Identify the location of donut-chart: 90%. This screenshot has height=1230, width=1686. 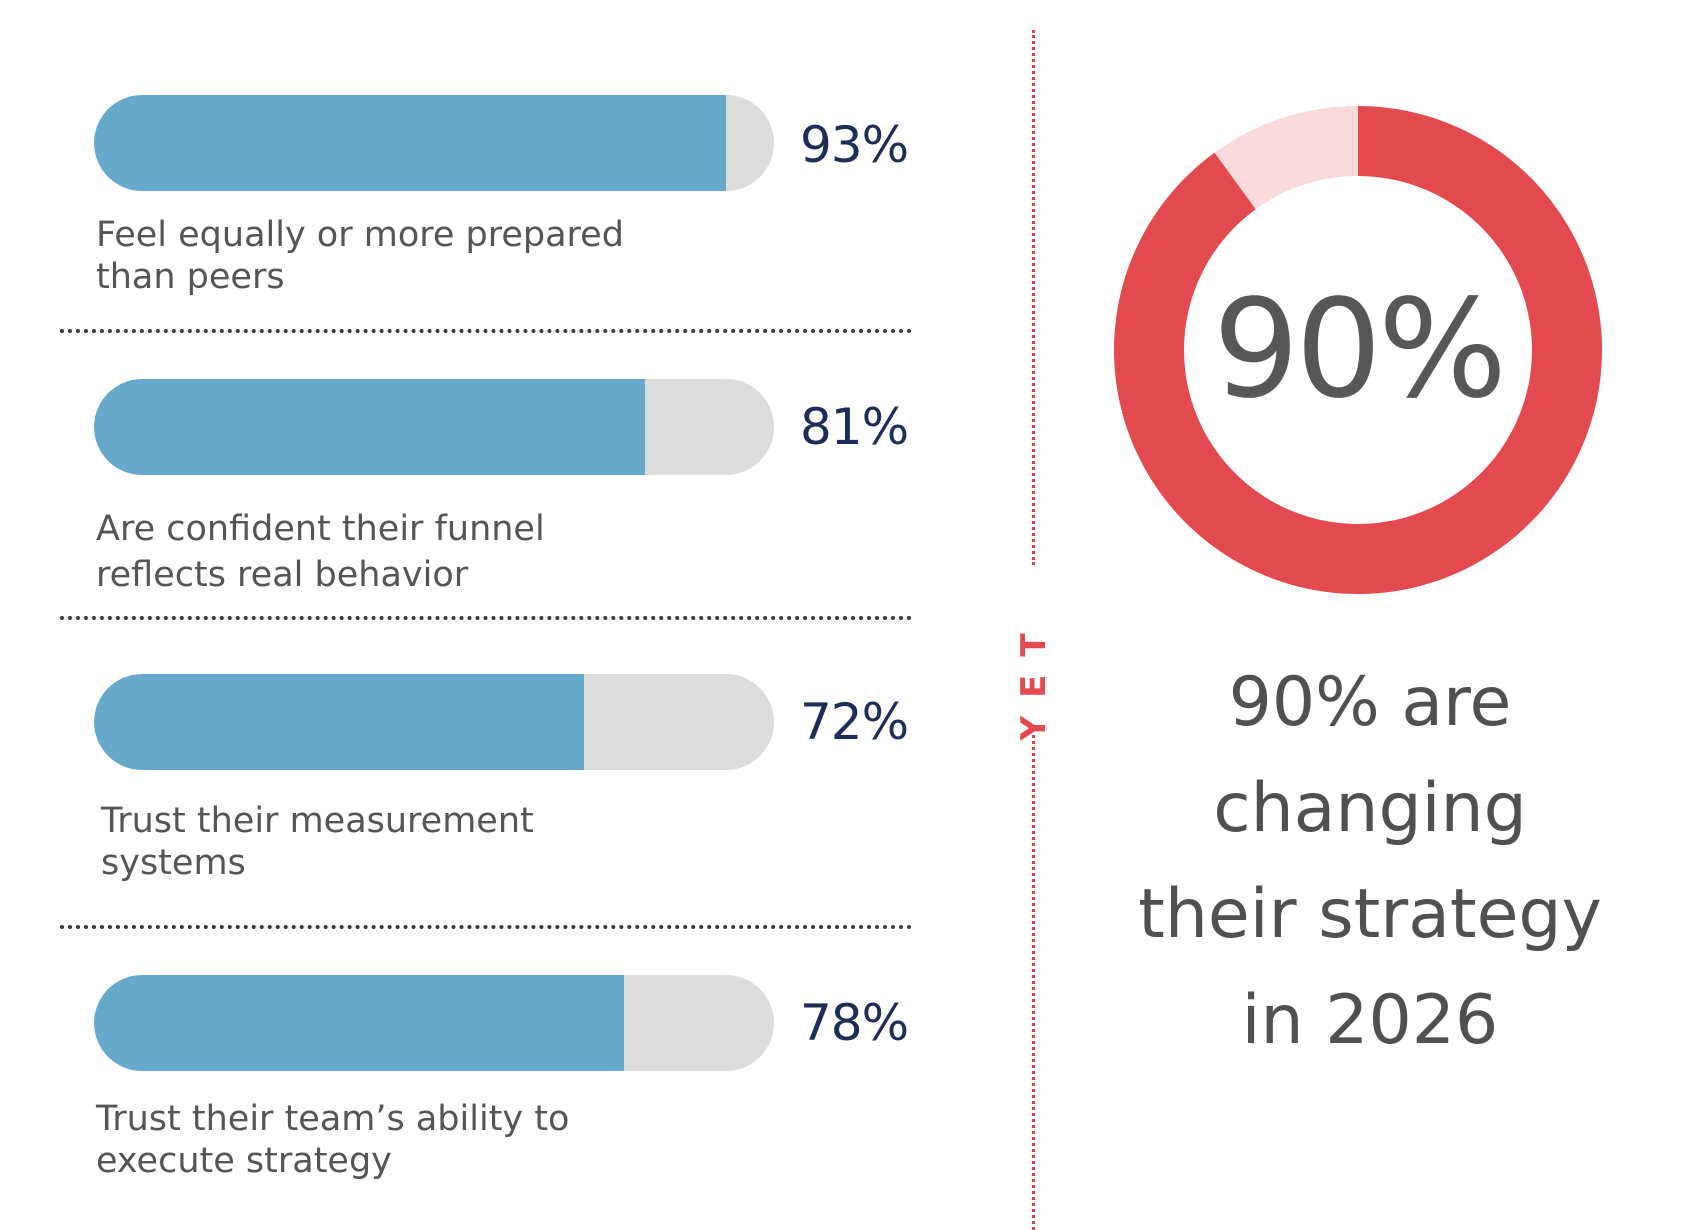
(1358, 350).